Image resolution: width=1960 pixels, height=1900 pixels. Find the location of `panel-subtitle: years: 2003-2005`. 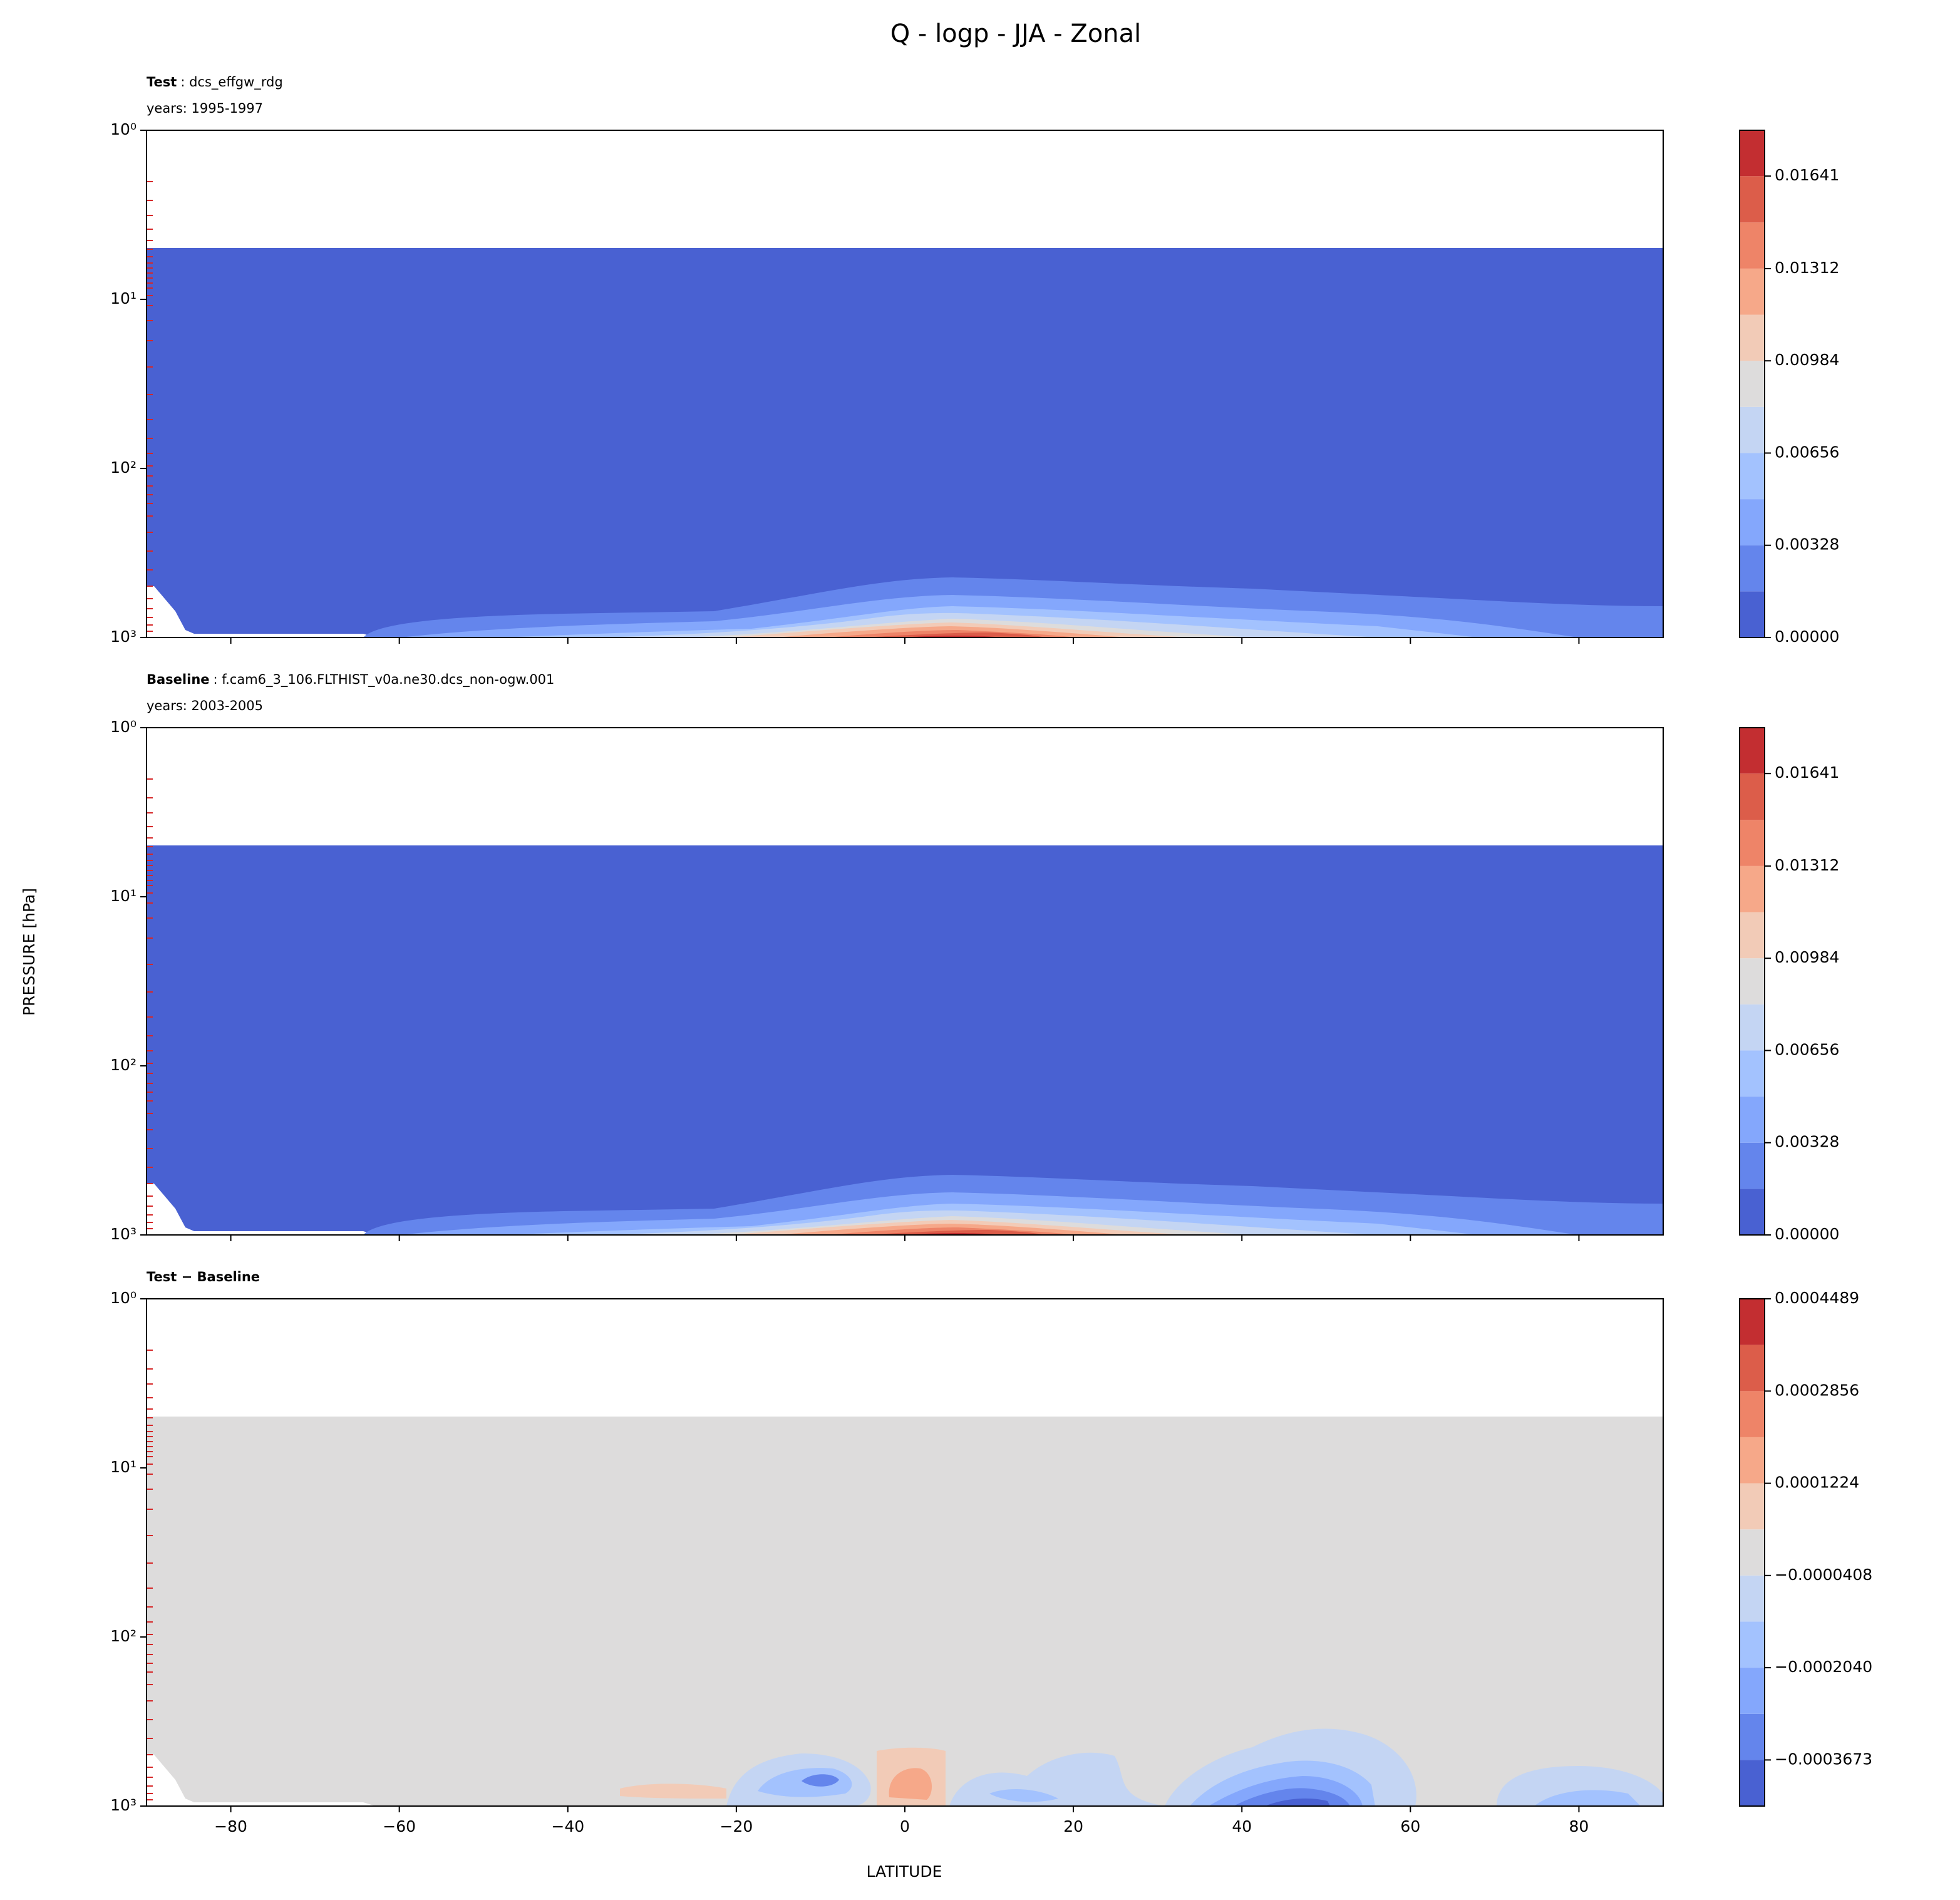

panel-subtitle: years: 2003-2005 is located at coordinates (205, 705).